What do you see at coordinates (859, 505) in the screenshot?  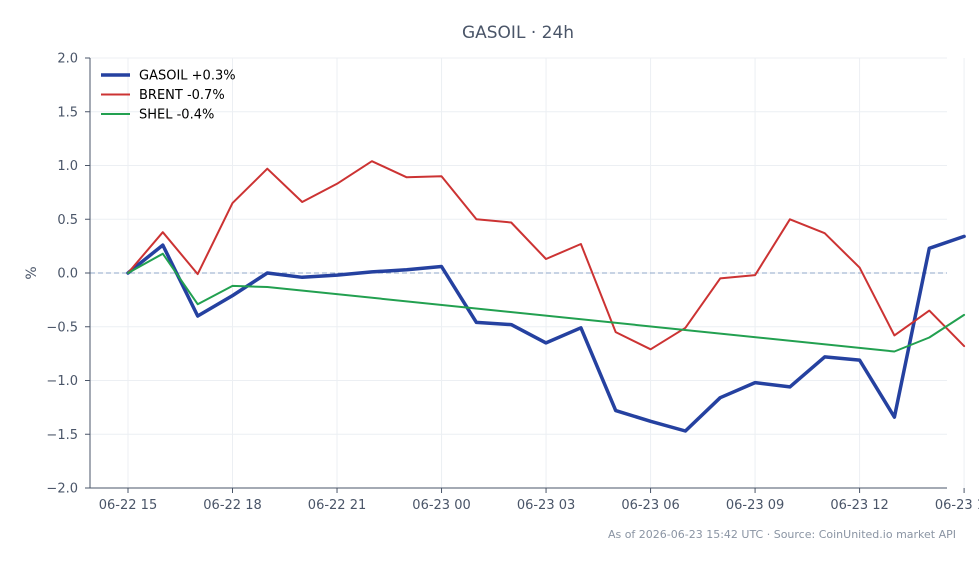 I see `x-tick-label: 06-23 12` at bounding box center [859, 505].